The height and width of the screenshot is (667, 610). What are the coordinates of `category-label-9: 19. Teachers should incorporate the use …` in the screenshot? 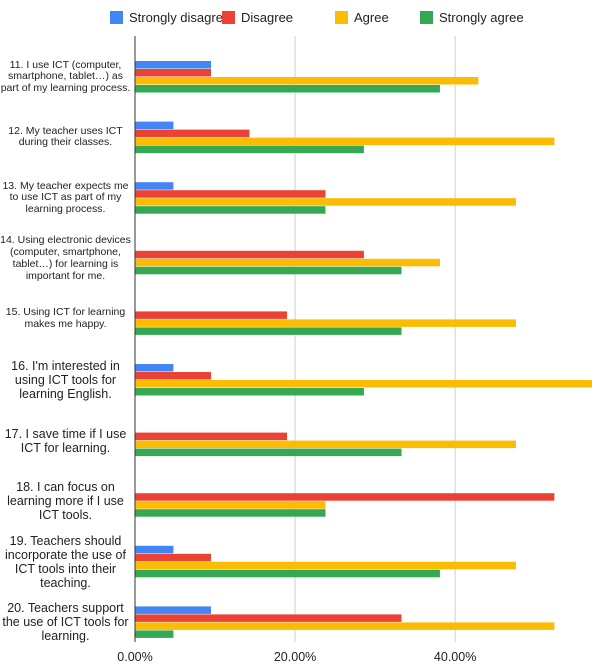 It's located at (65, 561).